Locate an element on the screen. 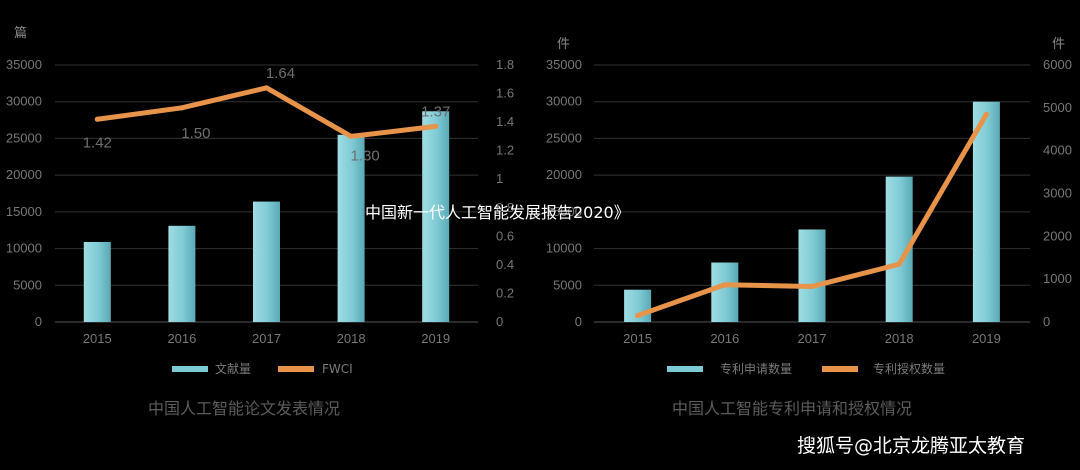  y-right-unit: 件 is located at coordinates (1058, 44).